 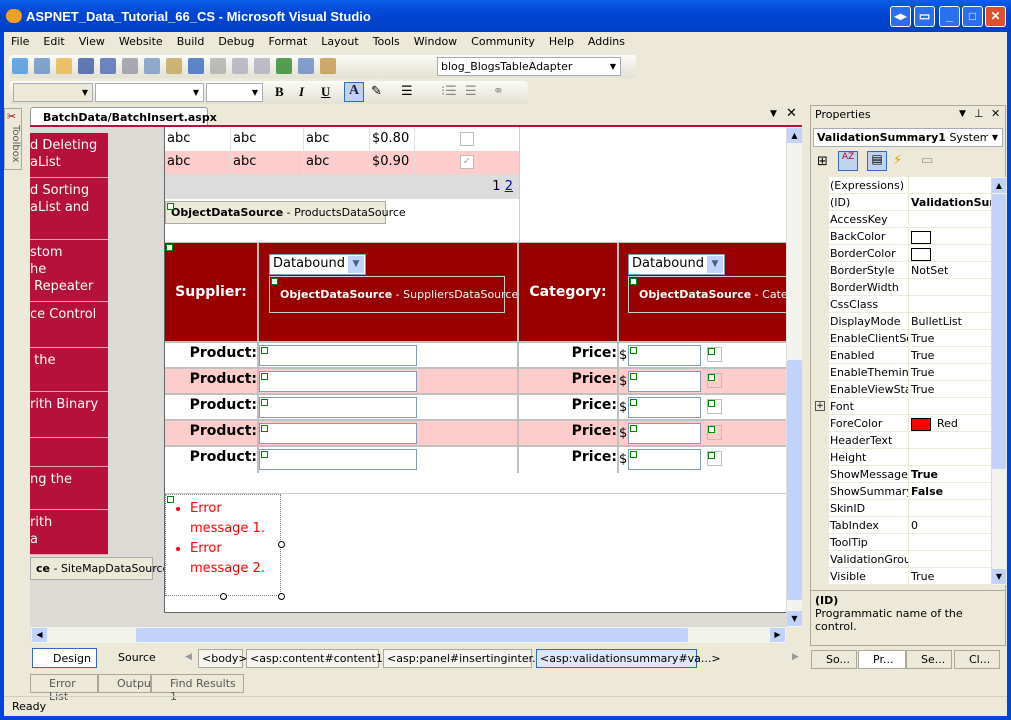 What do you see at coordinates (317, 264) in the screenshot?
I see `supplier-dropdown: Databound ▼` at bounding box center [317, 264].